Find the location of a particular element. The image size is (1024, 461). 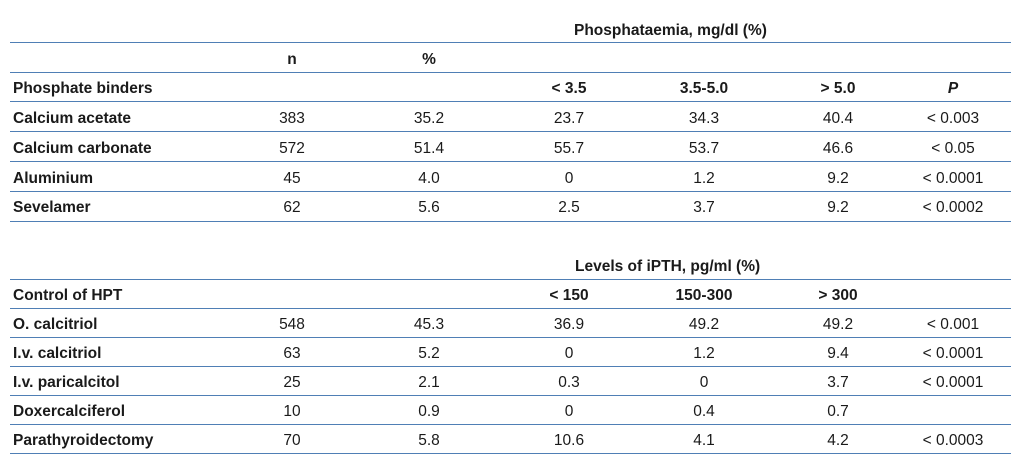

cell-range-3: 3.7 is located at coordinates (838, 382).